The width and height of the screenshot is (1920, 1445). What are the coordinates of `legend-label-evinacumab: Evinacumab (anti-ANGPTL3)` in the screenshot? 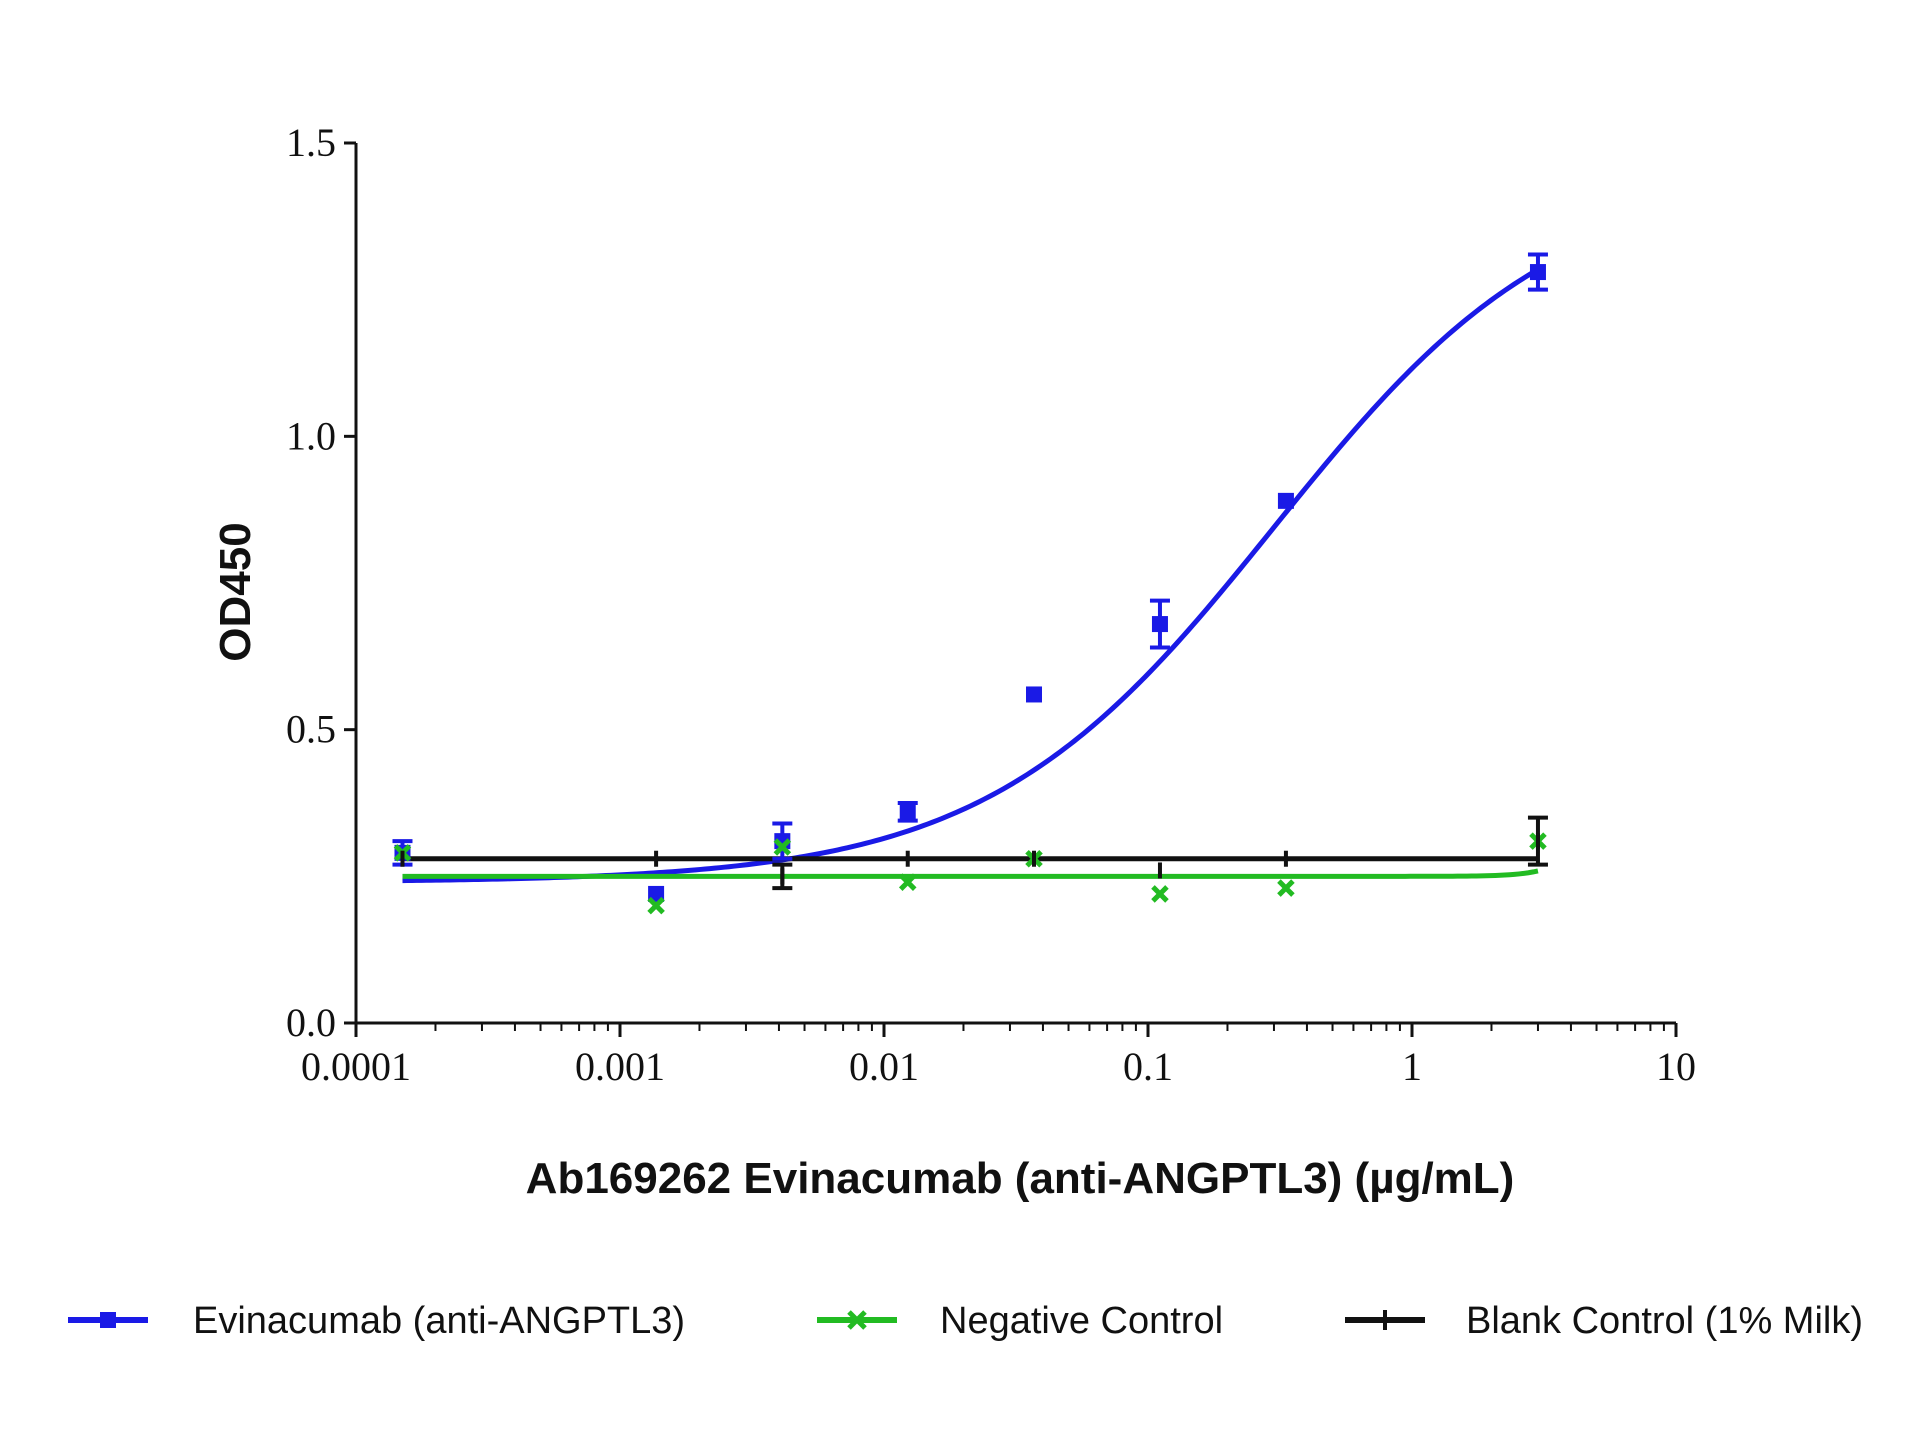 It's located at (439, 1321).